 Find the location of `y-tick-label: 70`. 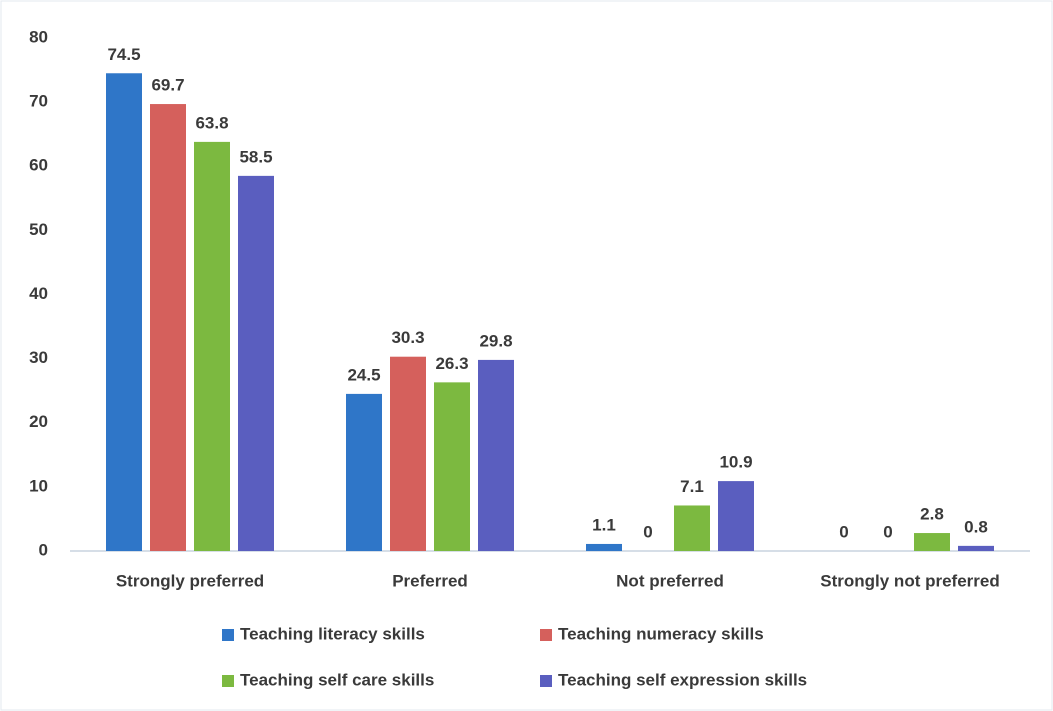

y-tick-label: 70 is located at coordinates (38, 101).